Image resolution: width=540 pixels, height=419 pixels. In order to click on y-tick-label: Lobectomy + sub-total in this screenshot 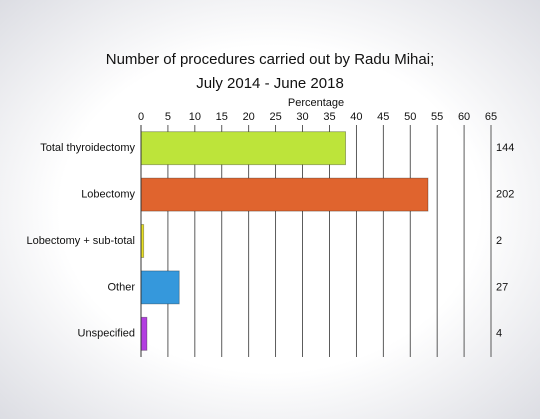, I will do `click(80, 241)`.